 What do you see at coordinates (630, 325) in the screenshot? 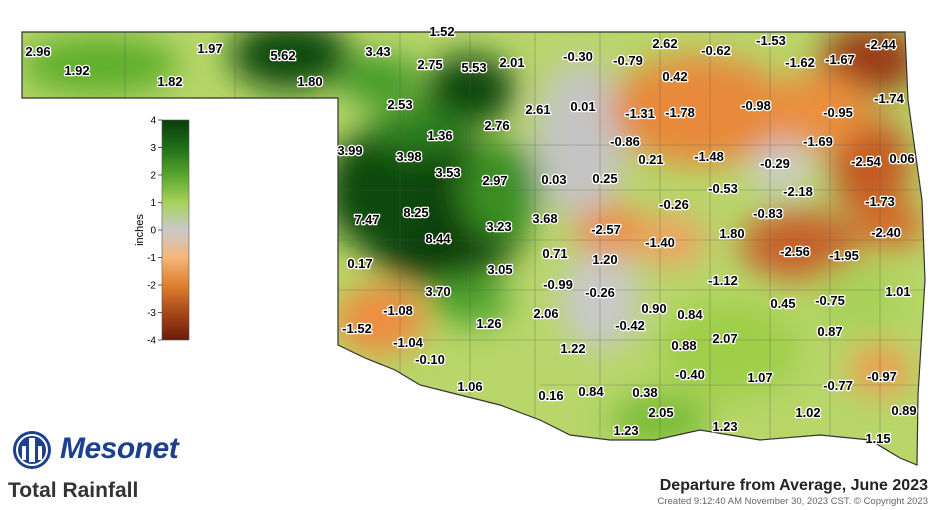
I see `station-value: -0.42` at bounding box center [630, 325].